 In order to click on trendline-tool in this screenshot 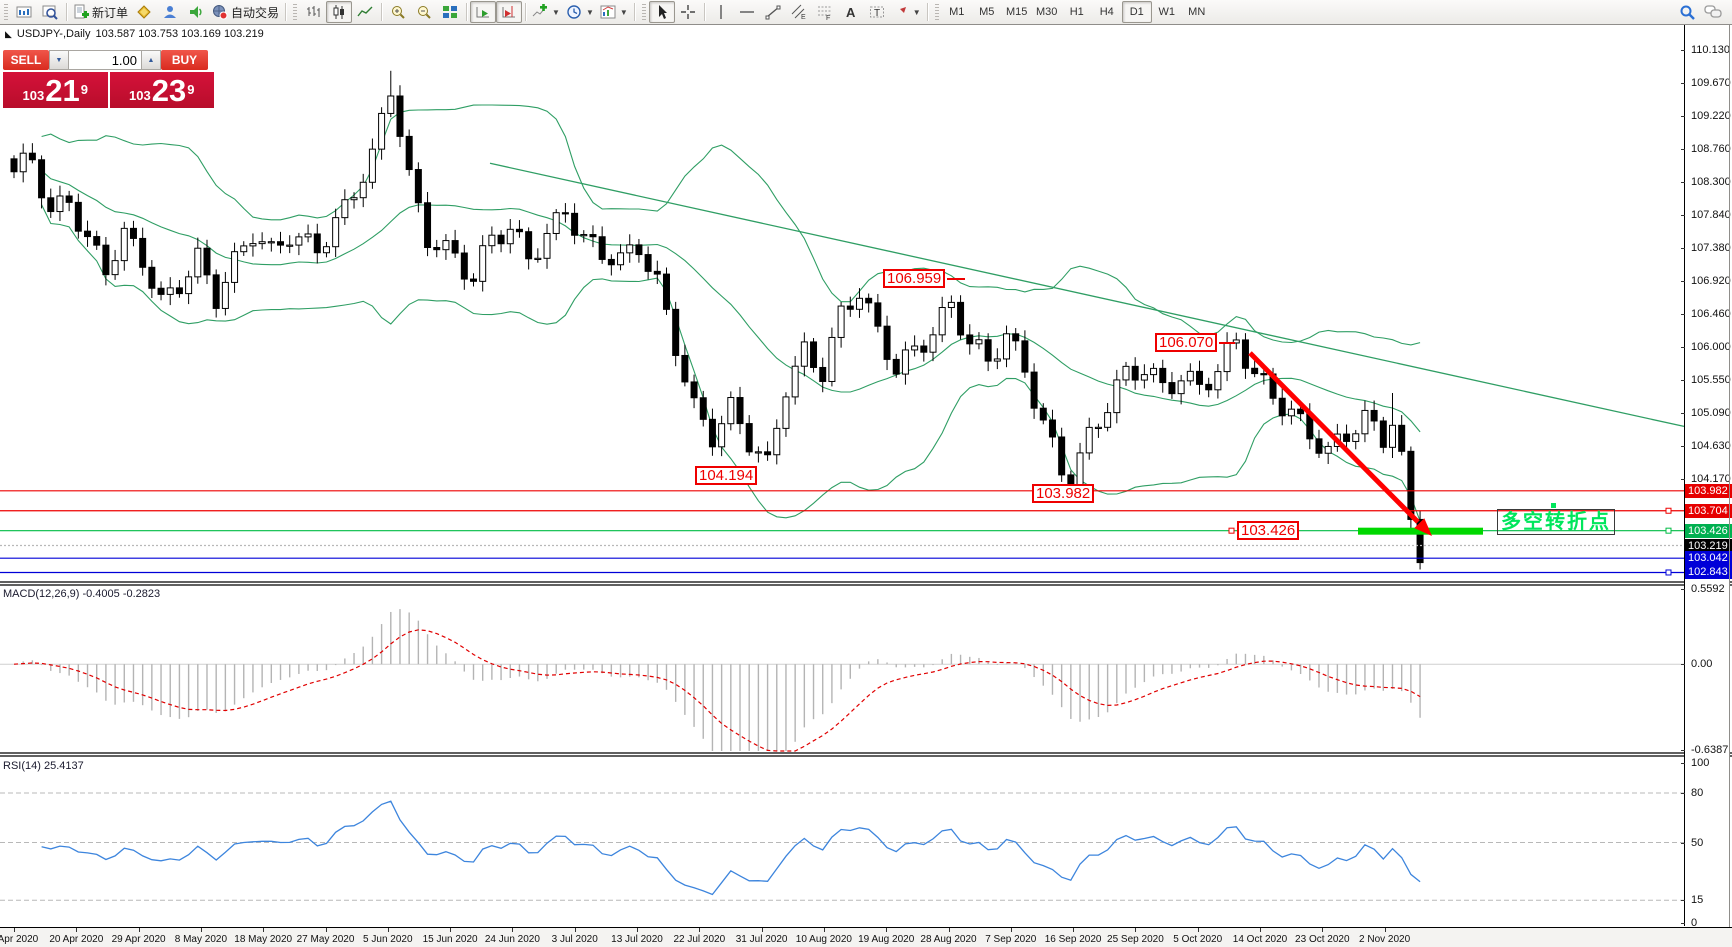, I will do `click(773, 12)`.